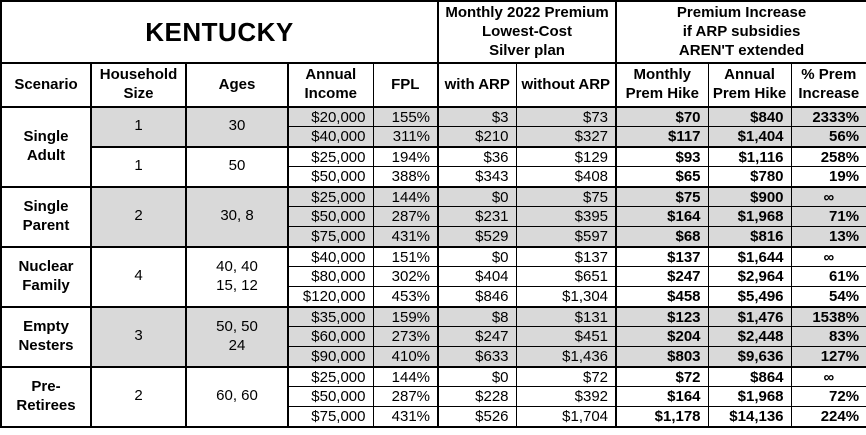  I want to click on without-arp-cell: $651, so click(566, 277).